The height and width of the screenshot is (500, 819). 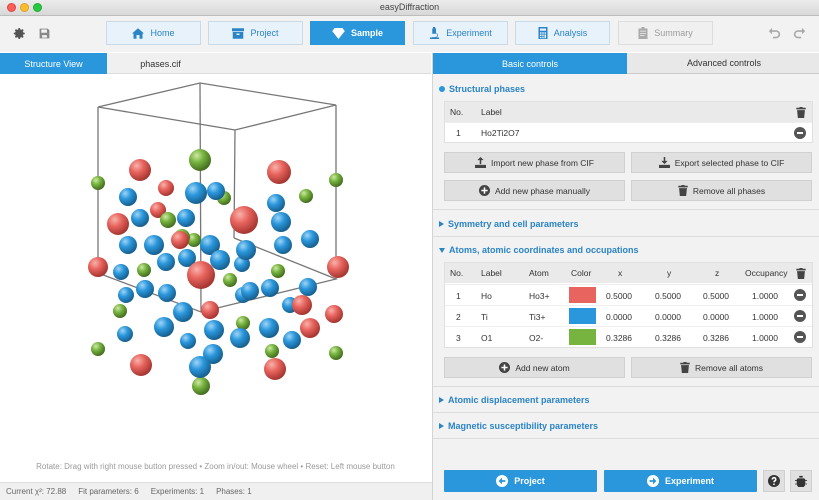 I want to click on status-phases: Phases: 1, so click(x=234, y=491).